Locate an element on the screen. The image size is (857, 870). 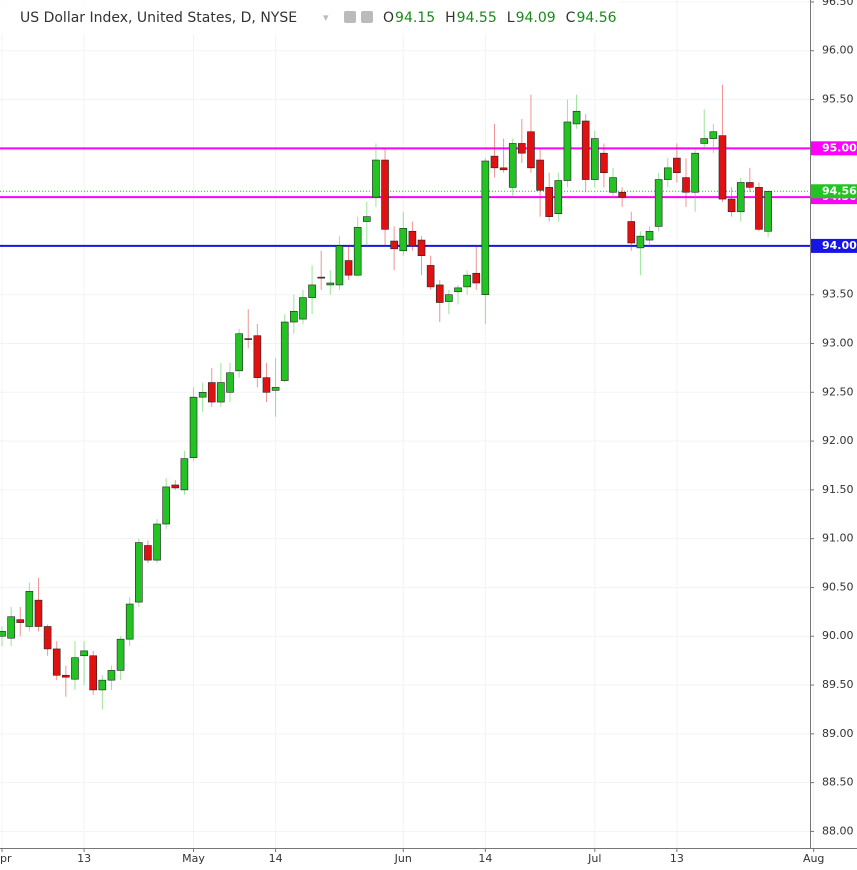
y-tick-label: 92.50 is located at coordinates (838, 391).